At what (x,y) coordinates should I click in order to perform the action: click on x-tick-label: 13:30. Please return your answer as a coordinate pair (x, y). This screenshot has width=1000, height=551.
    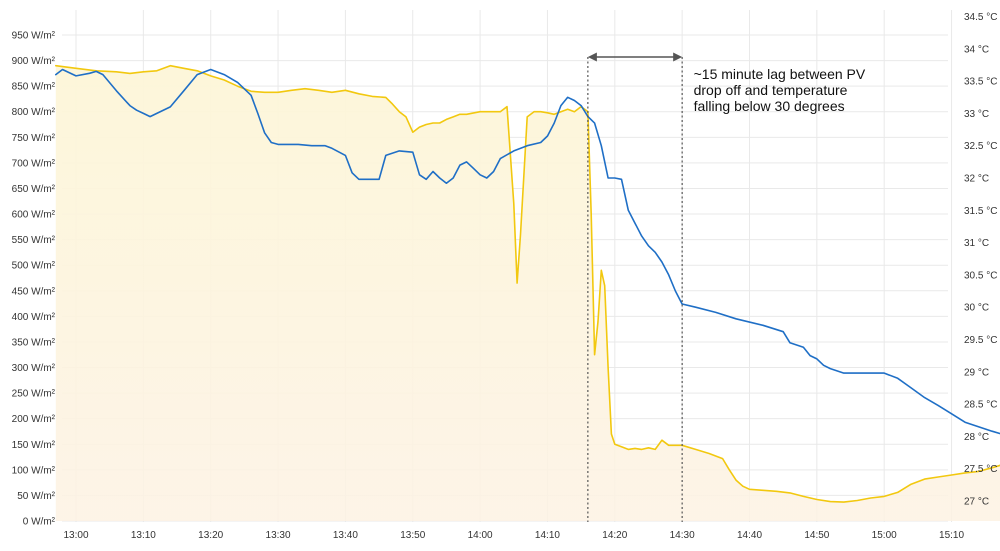
    Looking at the image, I should click on (278, 535).